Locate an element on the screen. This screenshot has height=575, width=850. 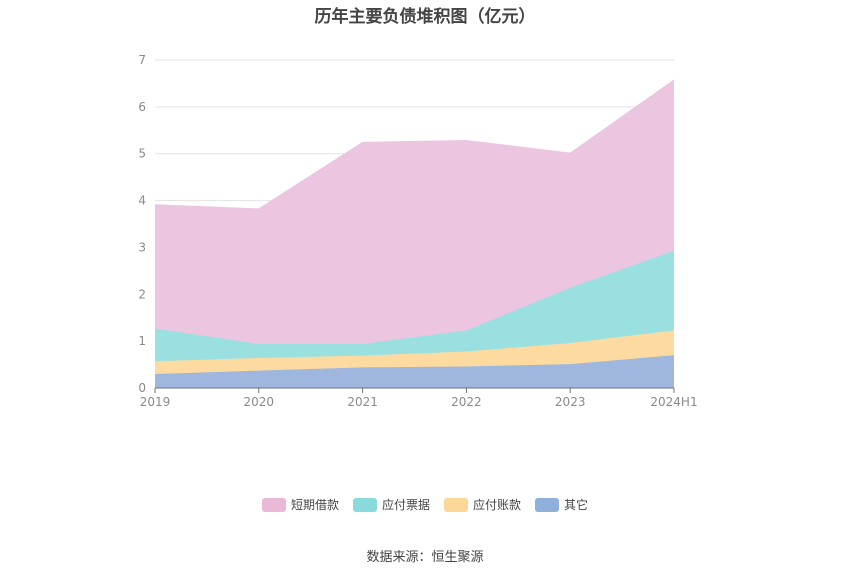
y-tick-label: 3 is located at coordinates (142, 247).